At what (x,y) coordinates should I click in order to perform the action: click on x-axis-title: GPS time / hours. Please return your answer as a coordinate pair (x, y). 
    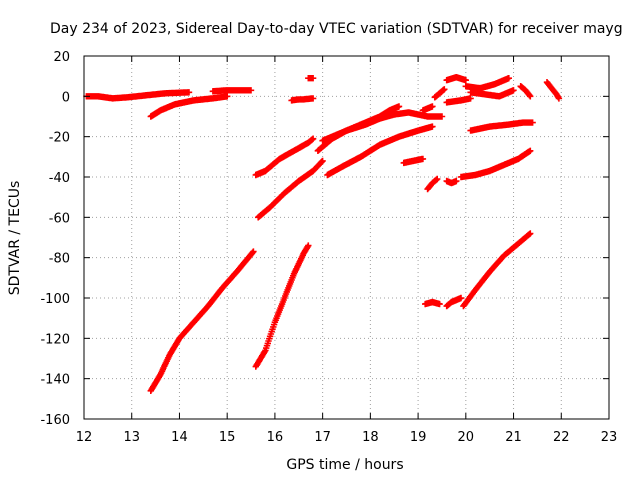
    Looking at the image, I should click on (344, 465).